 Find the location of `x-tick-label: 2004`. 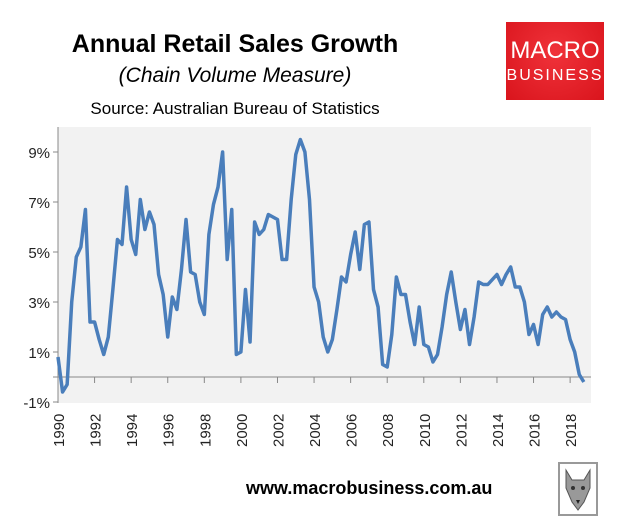

x-tick-label: 2004 is located at coordinates (315, 430).